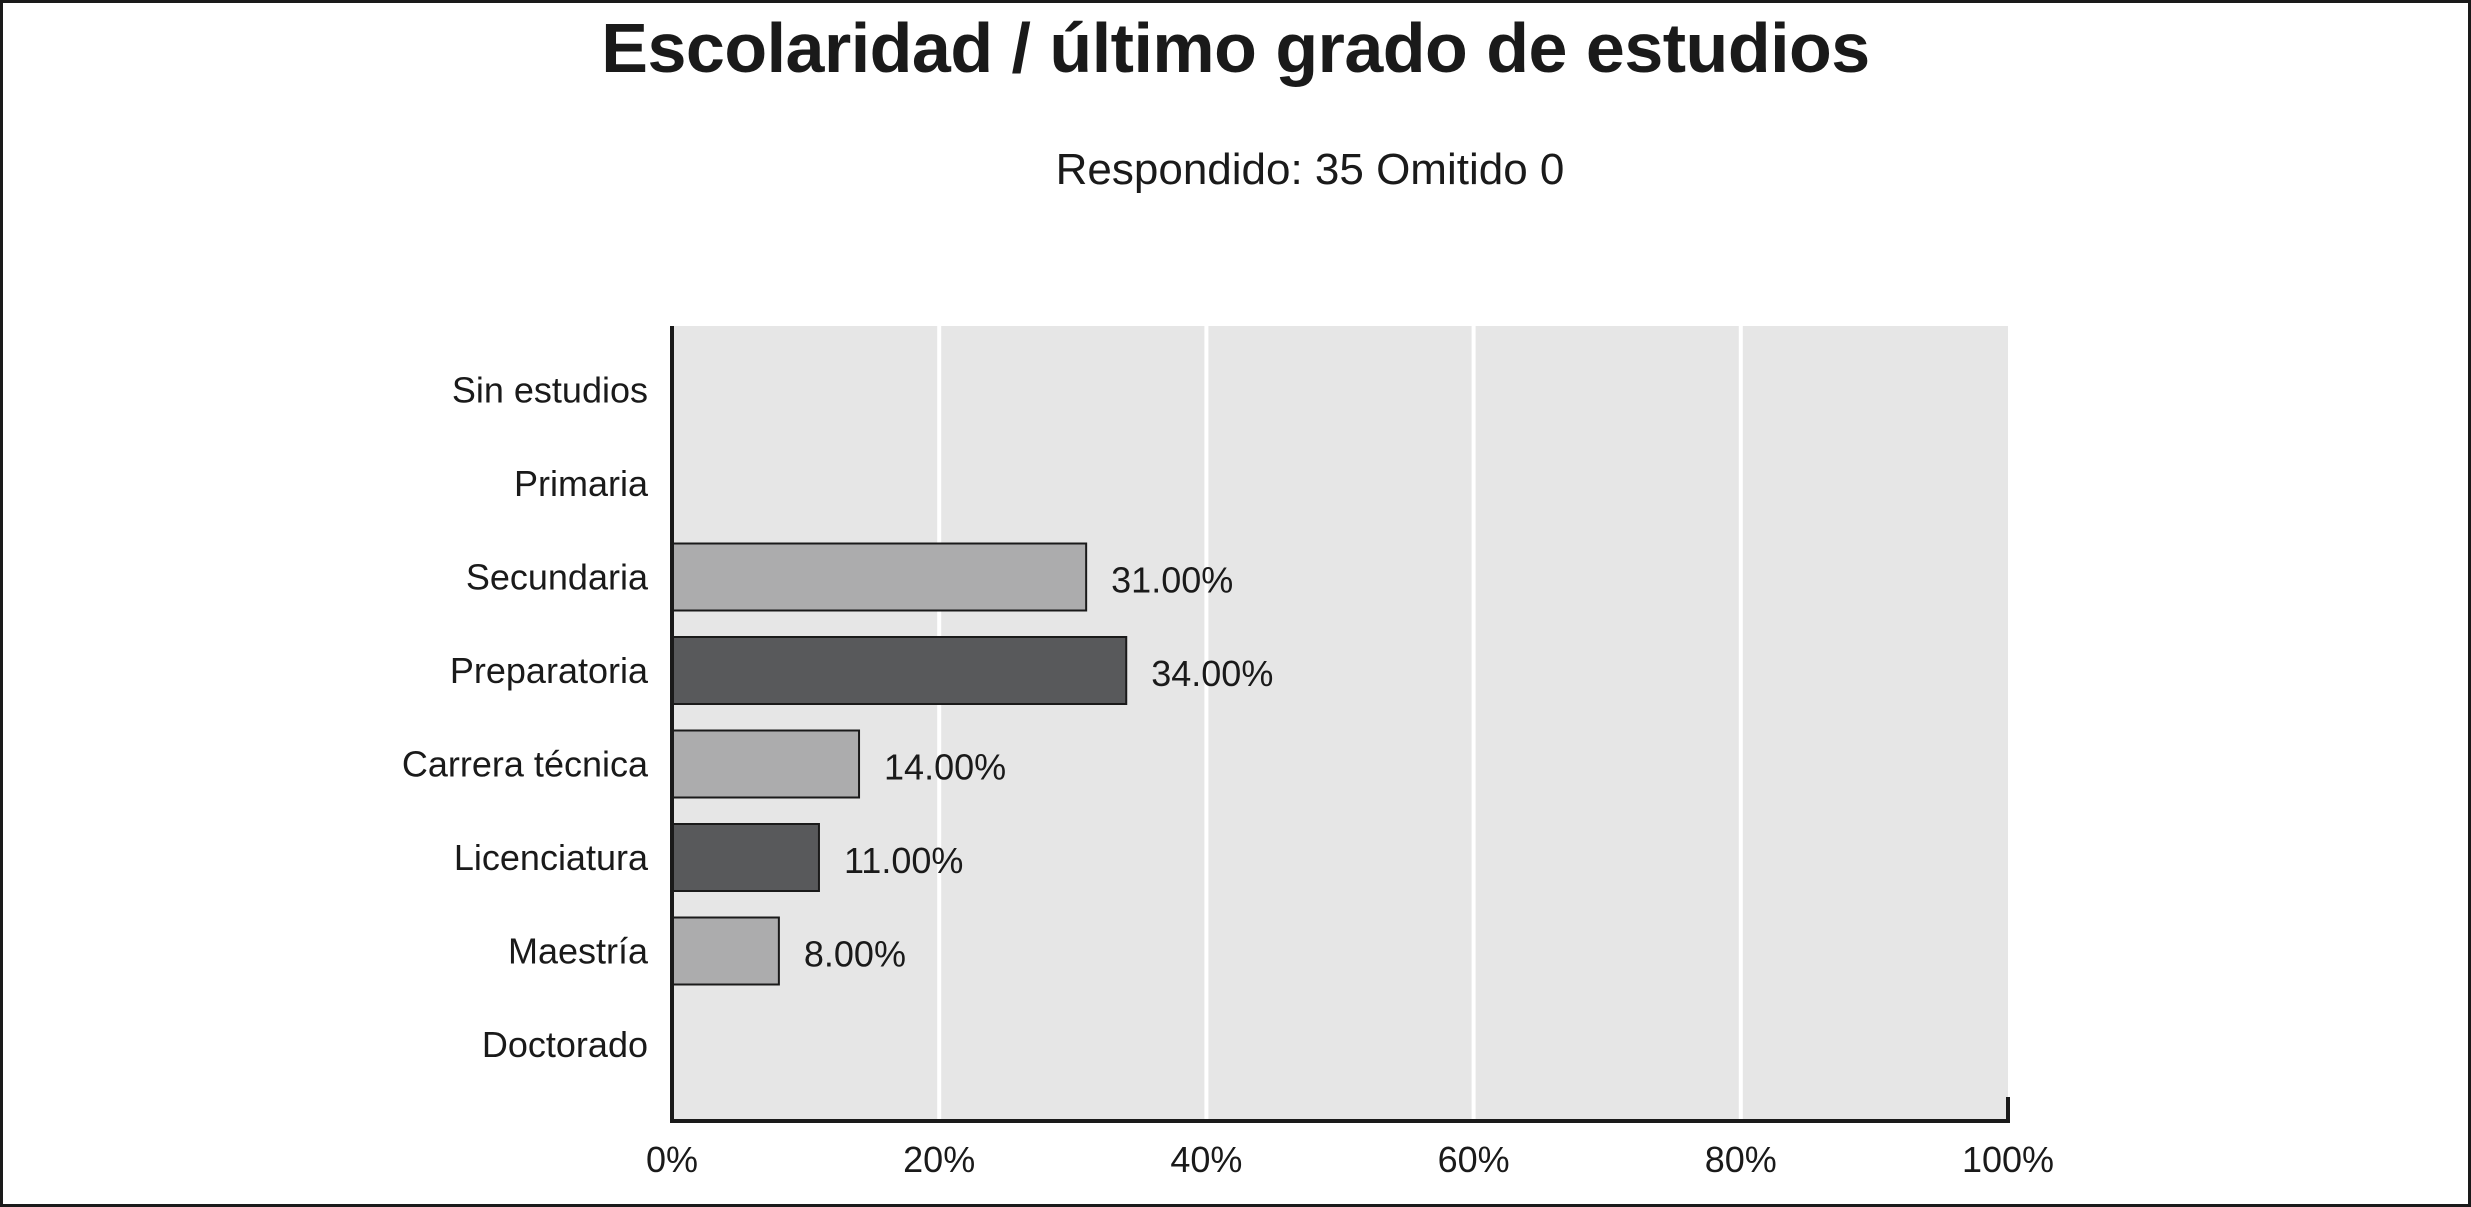 The height and width of the screenshot is (1207, 2471). Describe the element at coordinates (1038, 767) in the screenshot. I see `value-labels: 31.00% 34.00% 14.00% 11.00% 8.00%` at that location.